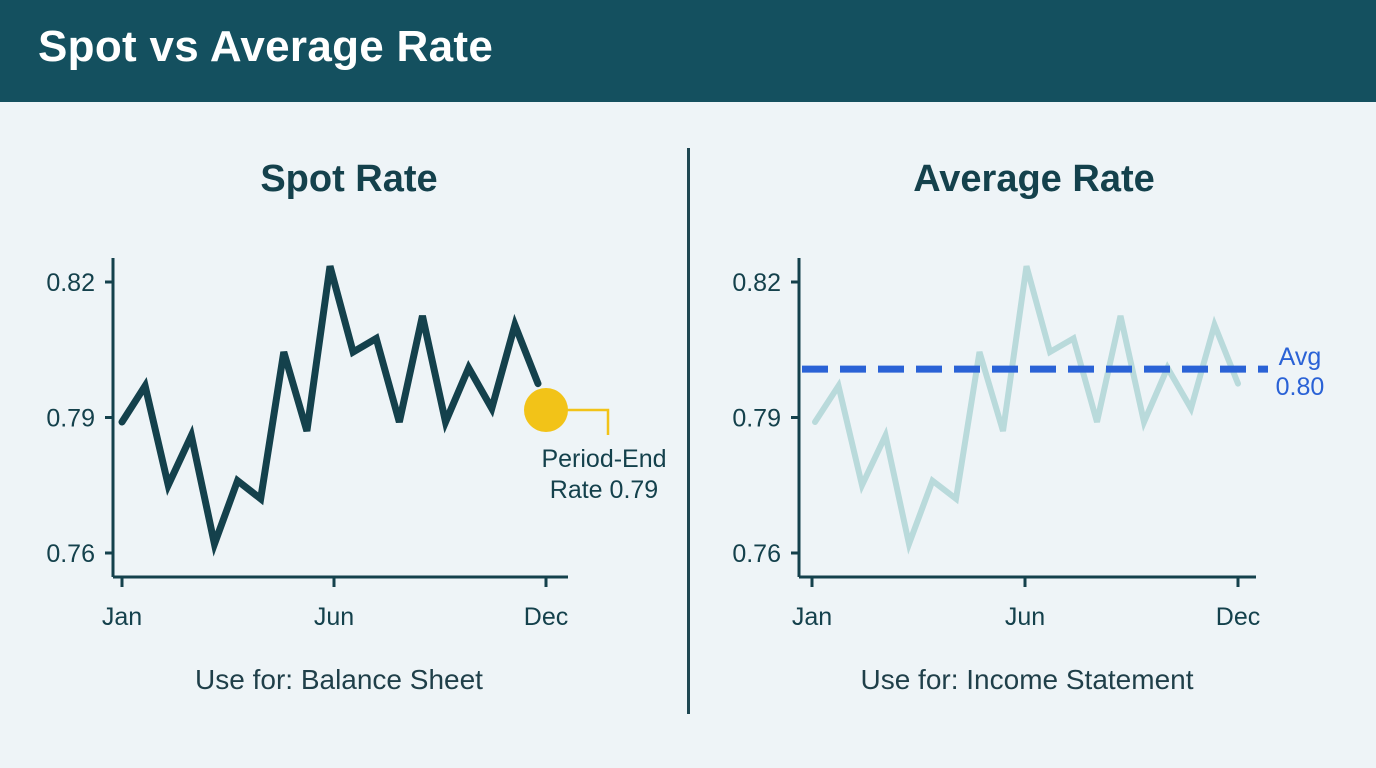  I want to click on spot-chart-title: Spot Rate, so click(349, 179).